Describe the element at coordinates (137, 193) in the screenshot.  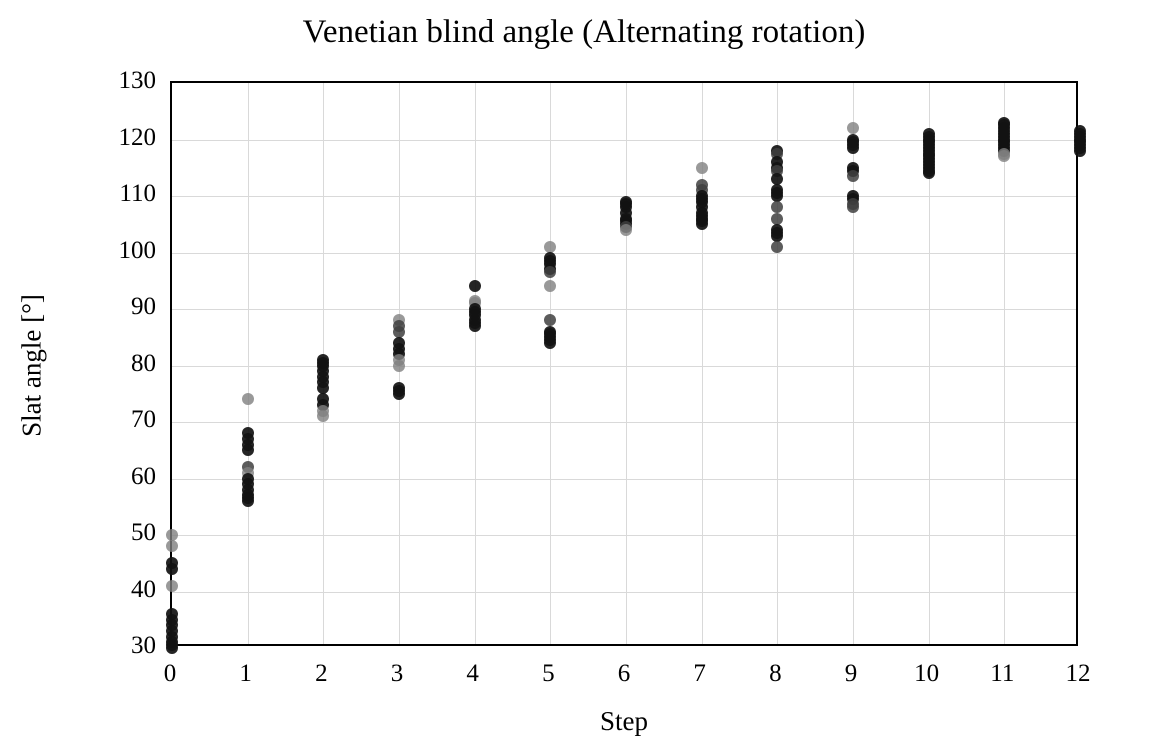
I see `y-tick-label: 110` at that location.